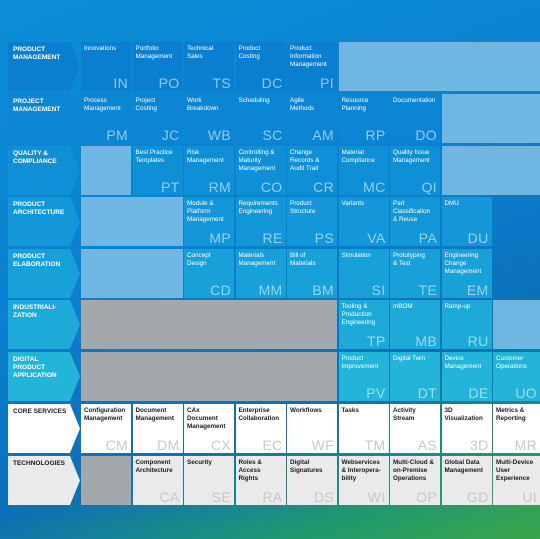 This screenshot has height=539, width=540. What do you see at coordinates (157, 66) in the screenshot?
I see `capability-tile-po: Portfolio Management PO` at bounding box center [157, 66].